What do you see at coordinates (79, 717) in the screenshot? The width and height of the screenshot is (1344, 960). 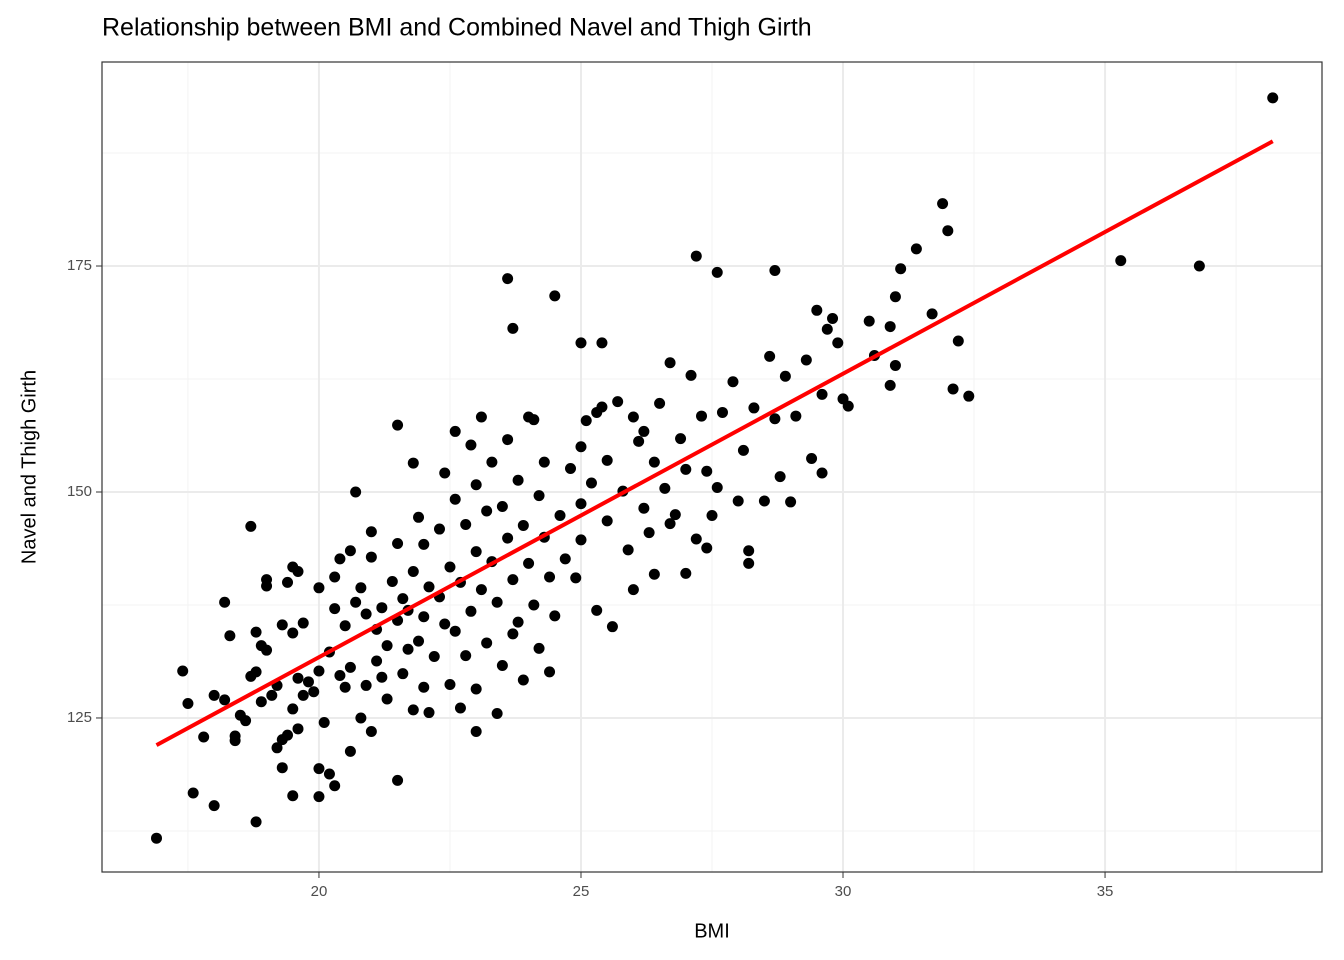 I see `y-tick-label: 125` at bounding box center [79, 717].